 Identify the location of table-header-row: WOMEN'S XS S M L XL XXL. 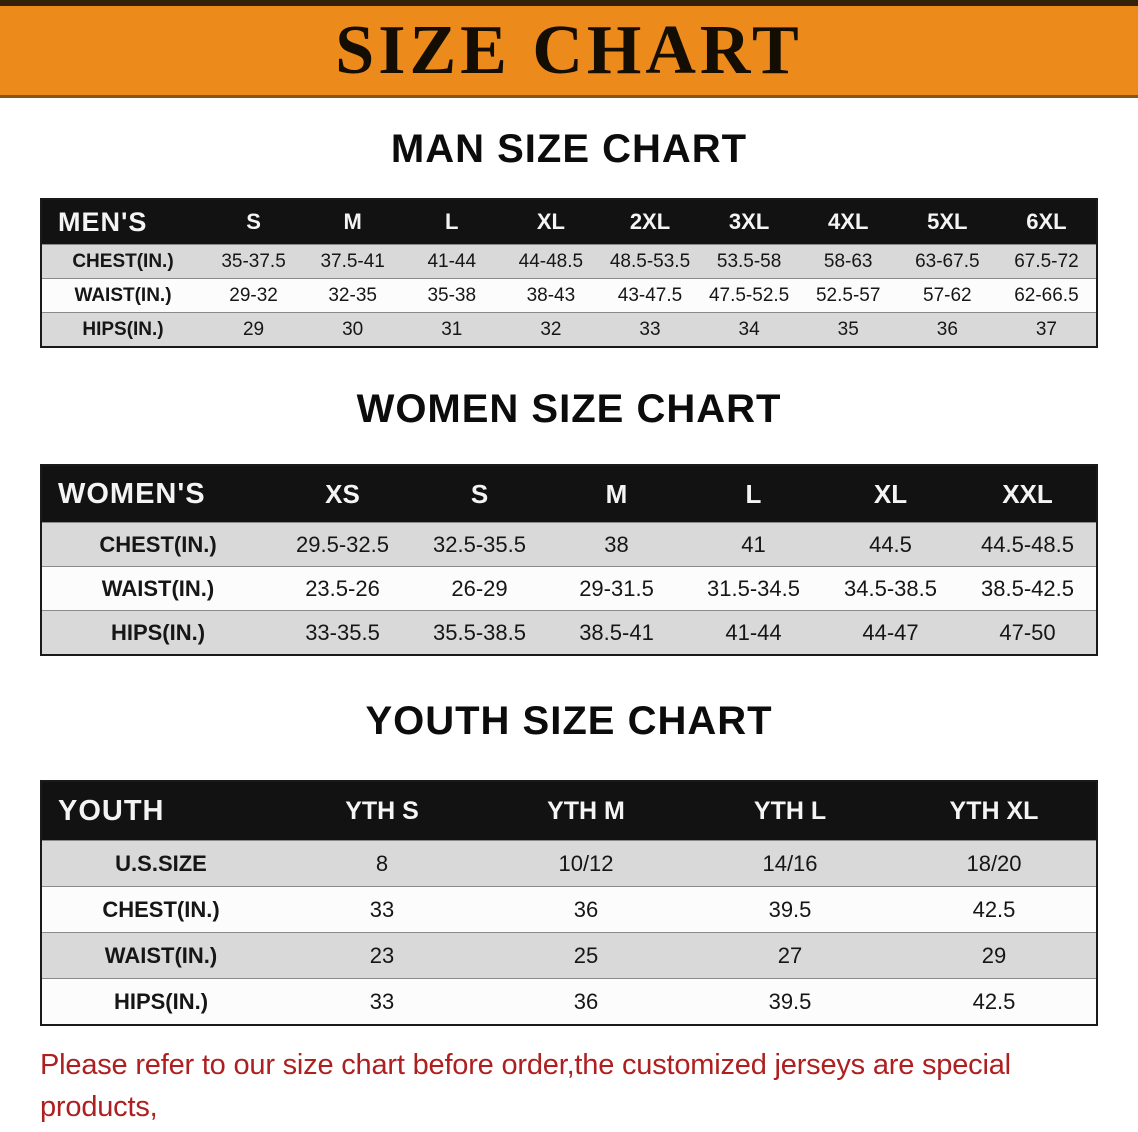
(569, 494).